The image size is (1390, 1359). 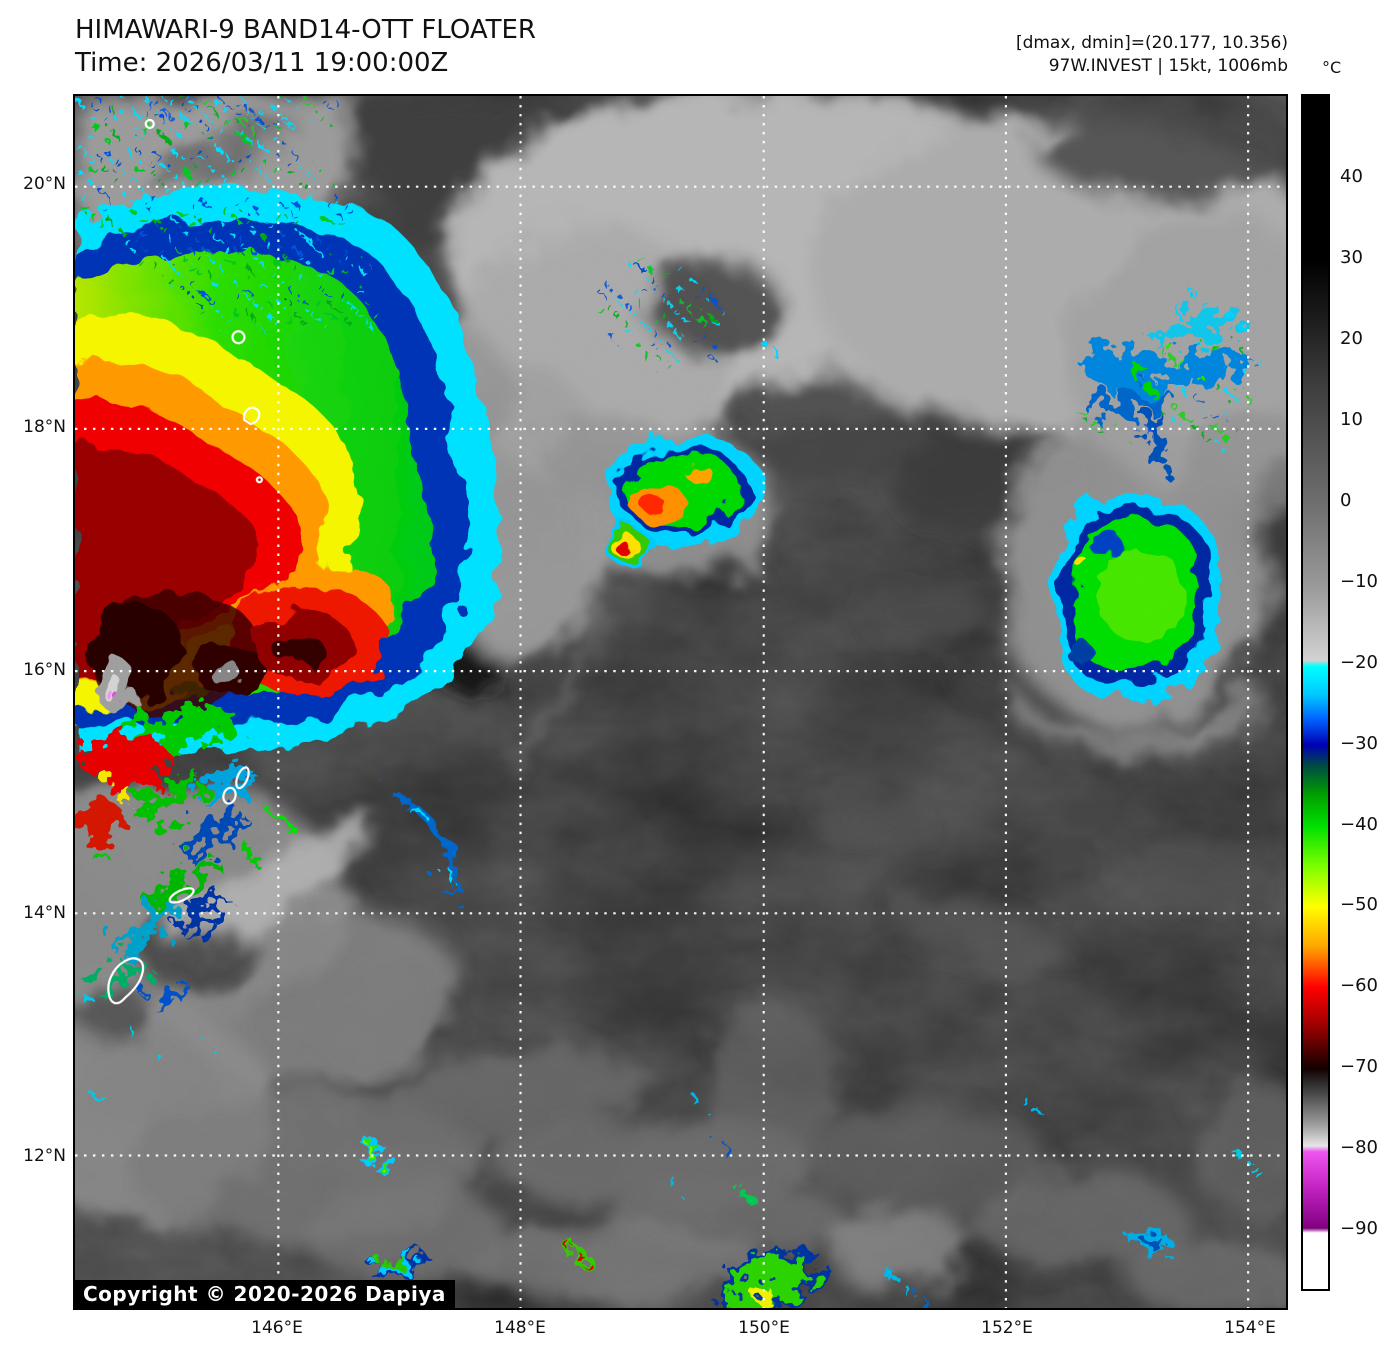 I want to click on colorbar-tick: −40, so click(x=1359, y=824).